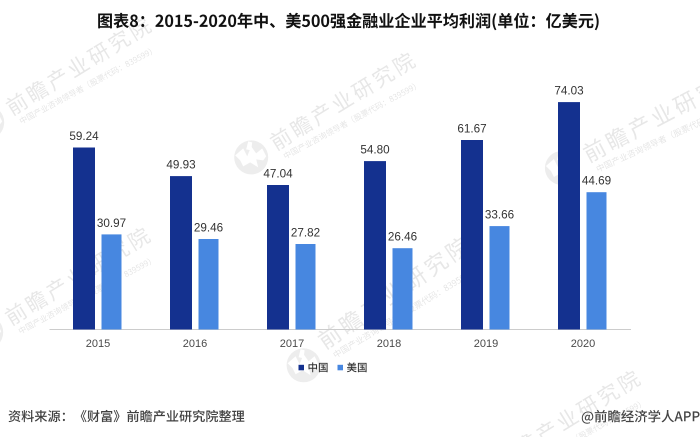 The width and height of the screenshot is (700, 437). I want to click on svg-text: 2019, so click(486, 344).